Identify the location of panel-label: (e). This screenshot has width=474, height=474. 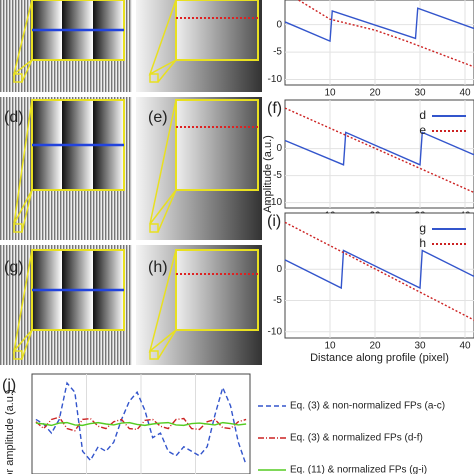
(158, 117).